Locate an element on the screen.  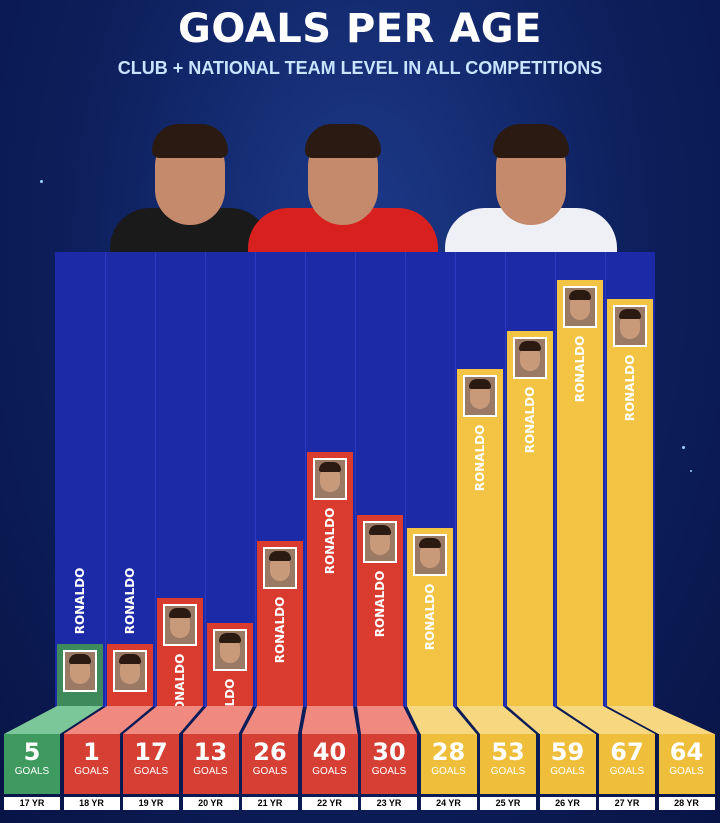
data-label: 28 is located at coordinates (448, 752).